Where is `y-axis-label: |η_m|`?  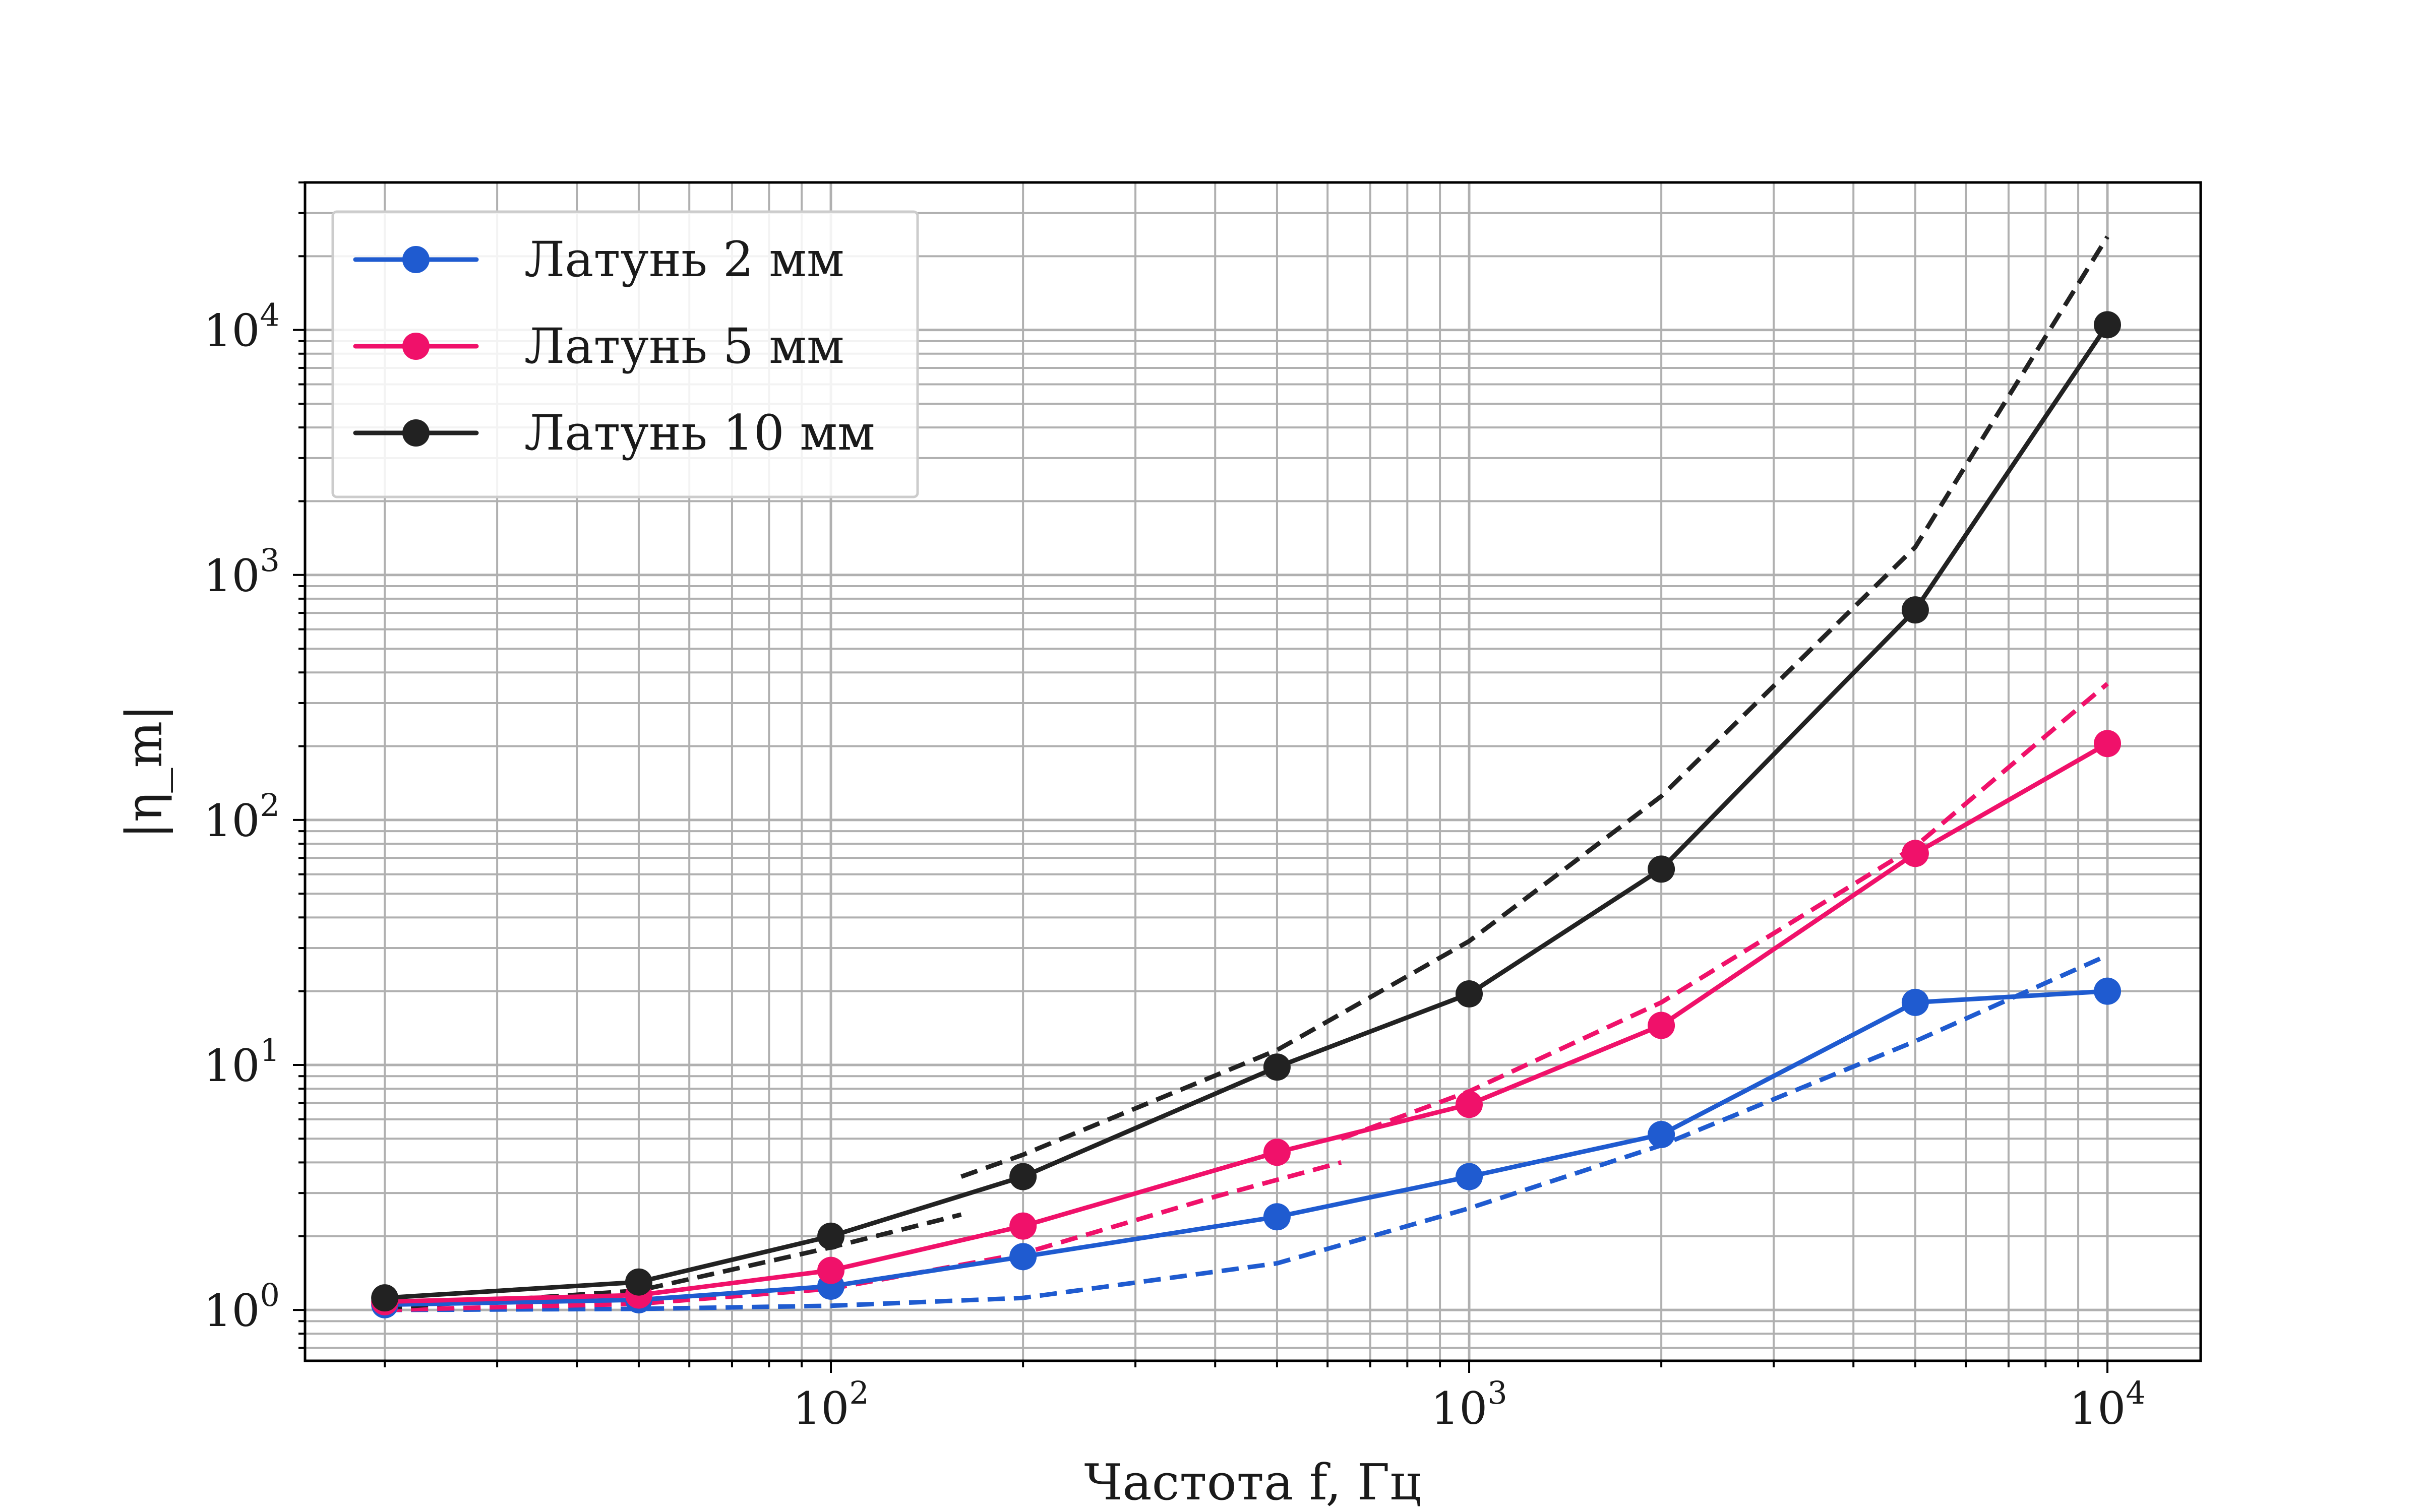
y-axis-label: |η_m| is located at coordinates (144, 772).